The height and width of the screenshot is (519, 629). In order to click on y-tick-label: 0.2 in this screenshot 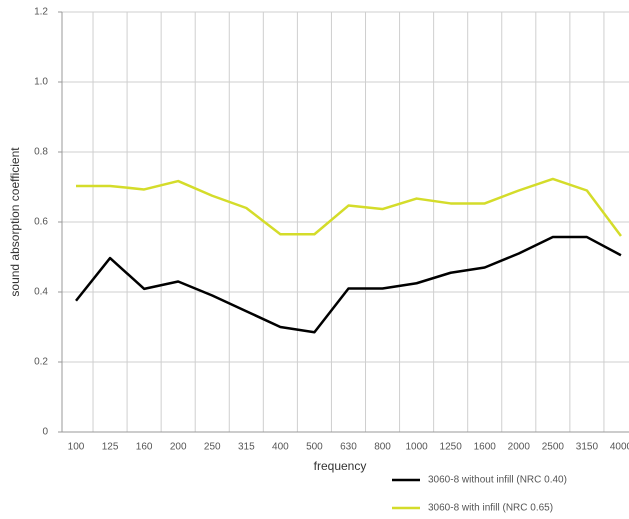, I will do `click(41, 362)`.